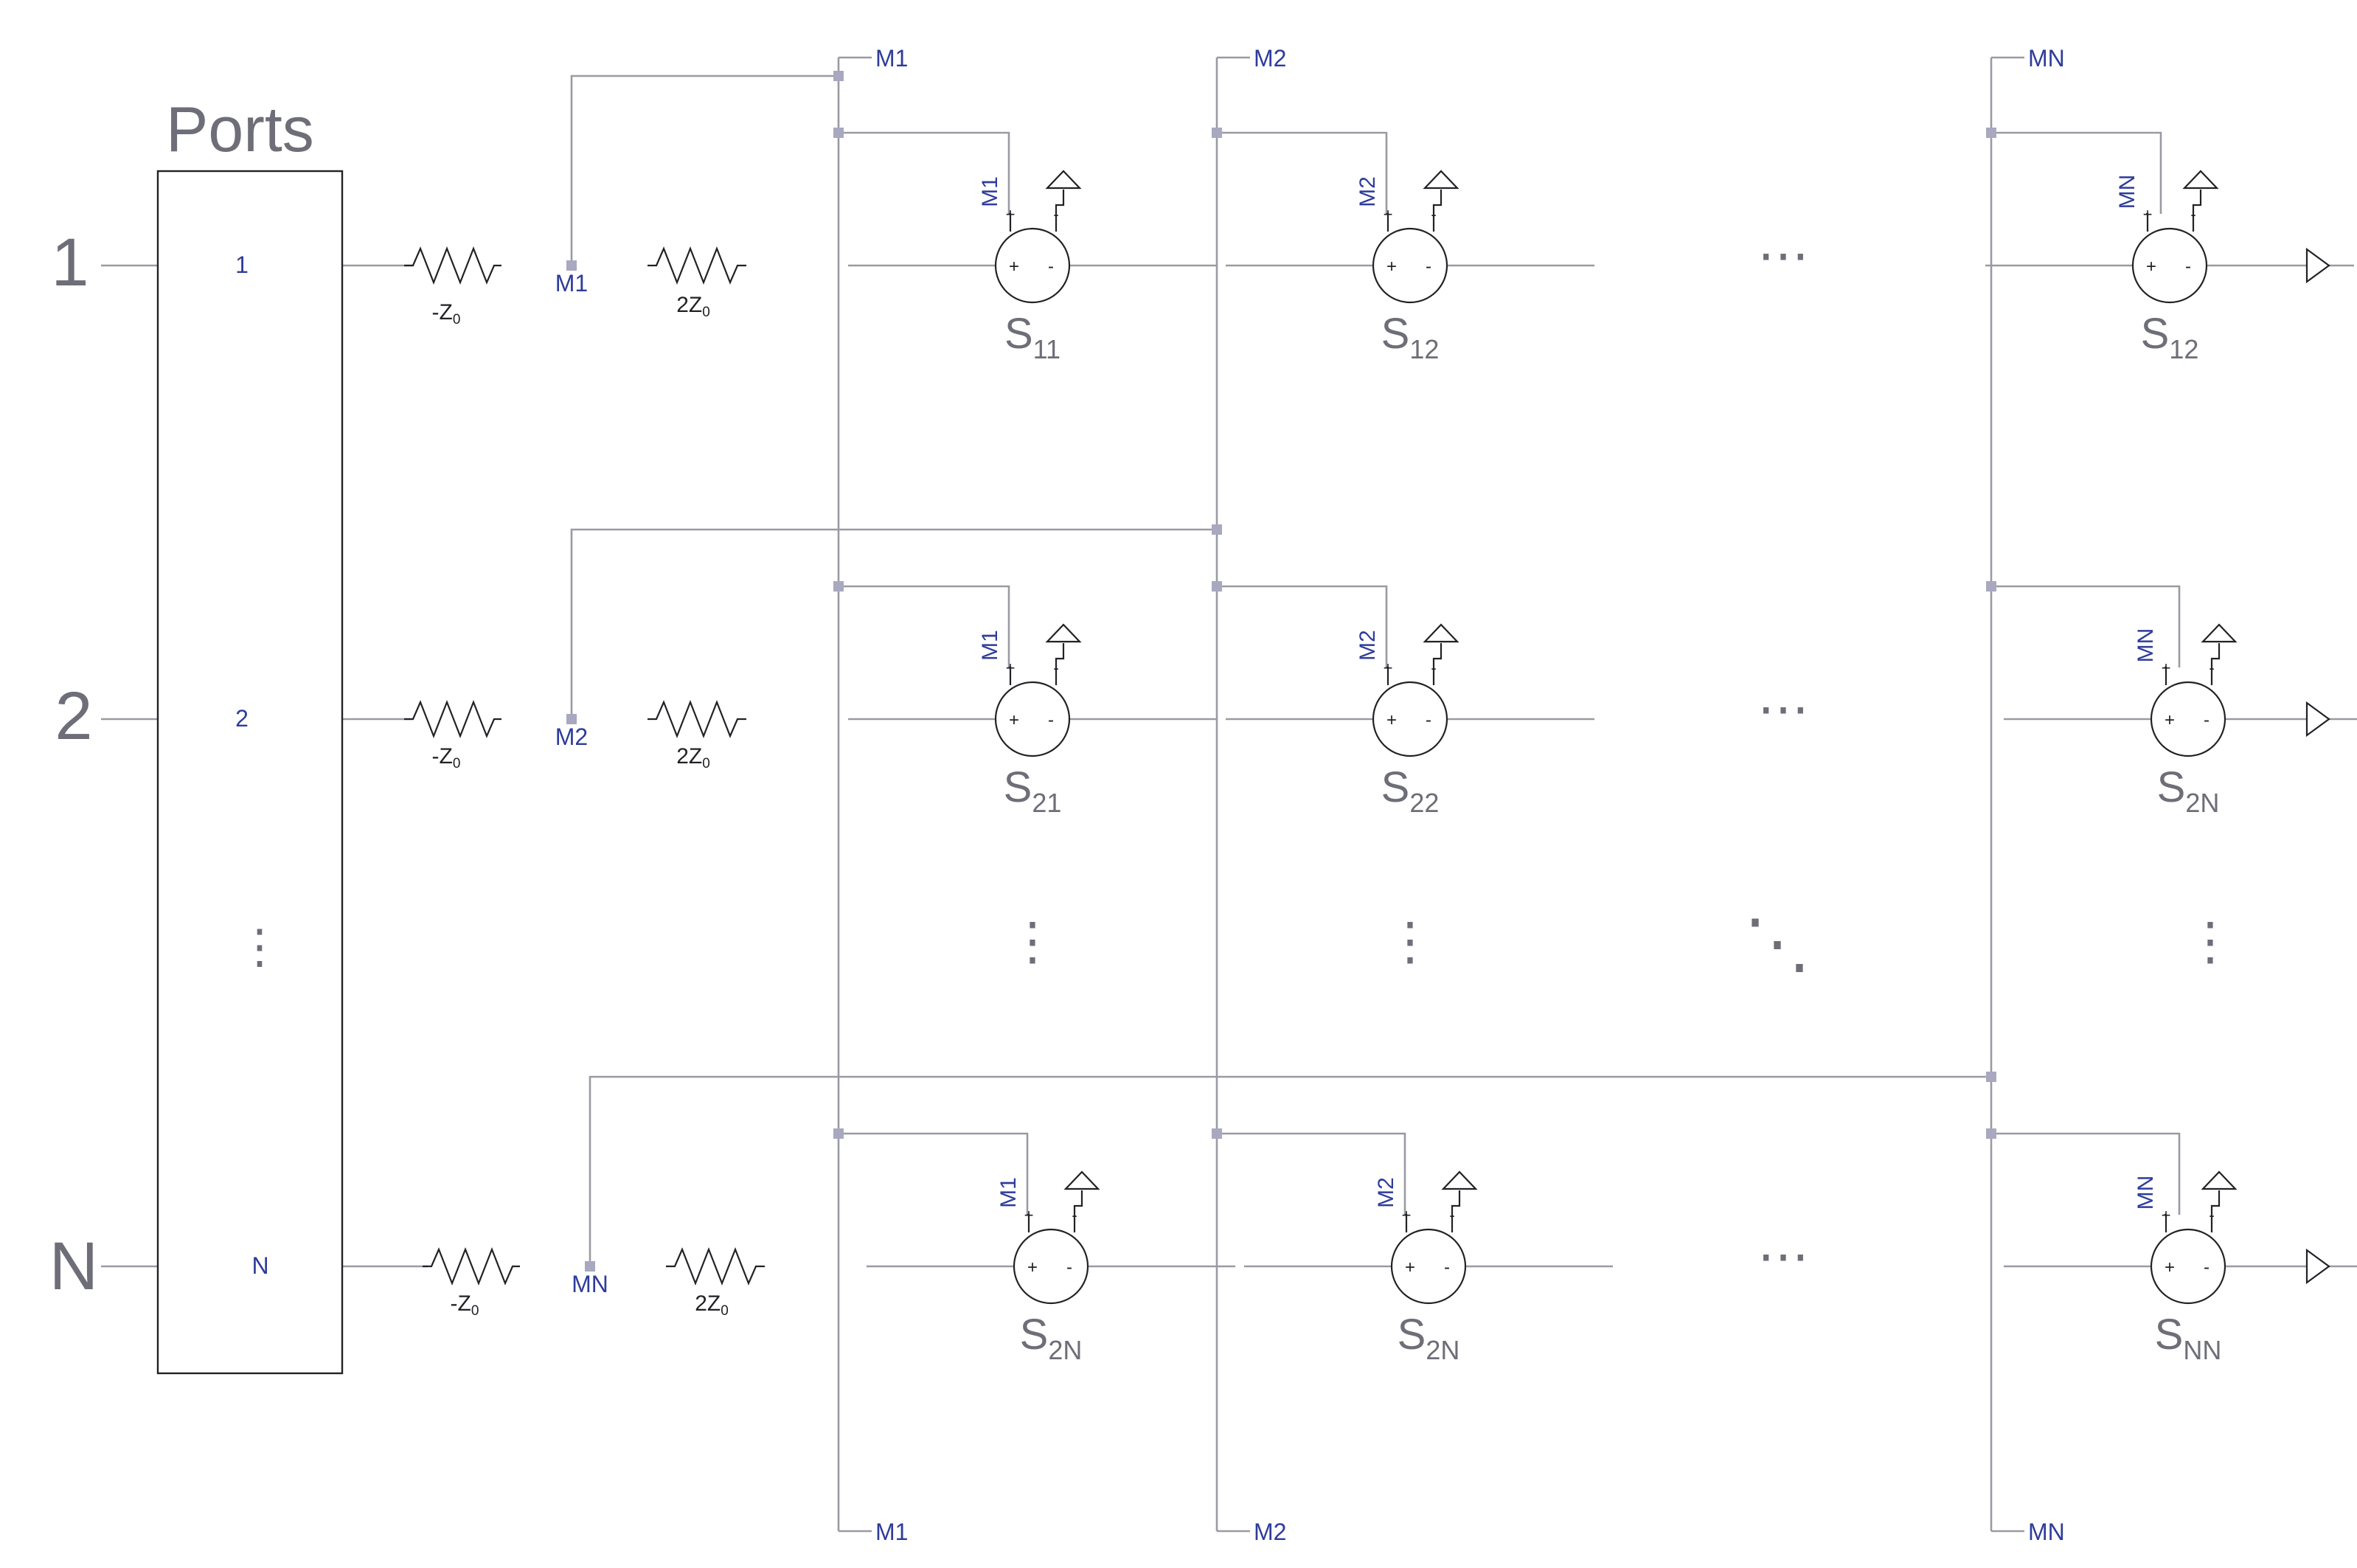 The width and height of the screenshot is (2357, 1568). Describe the element at coordinates (1783, 255) in the screenshot. I see `row-1-continuation: ⋯` at that location.